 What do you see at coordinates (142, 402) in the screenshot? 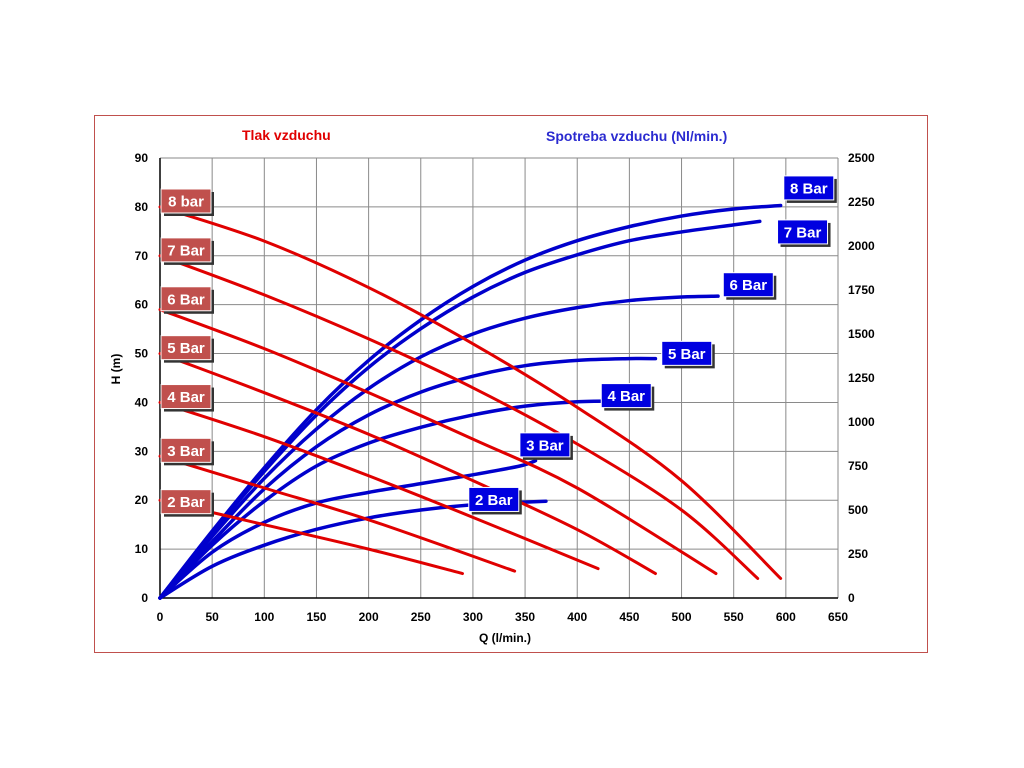
I see `y-left-tick-label: 40` at bounding box center [142, 402].